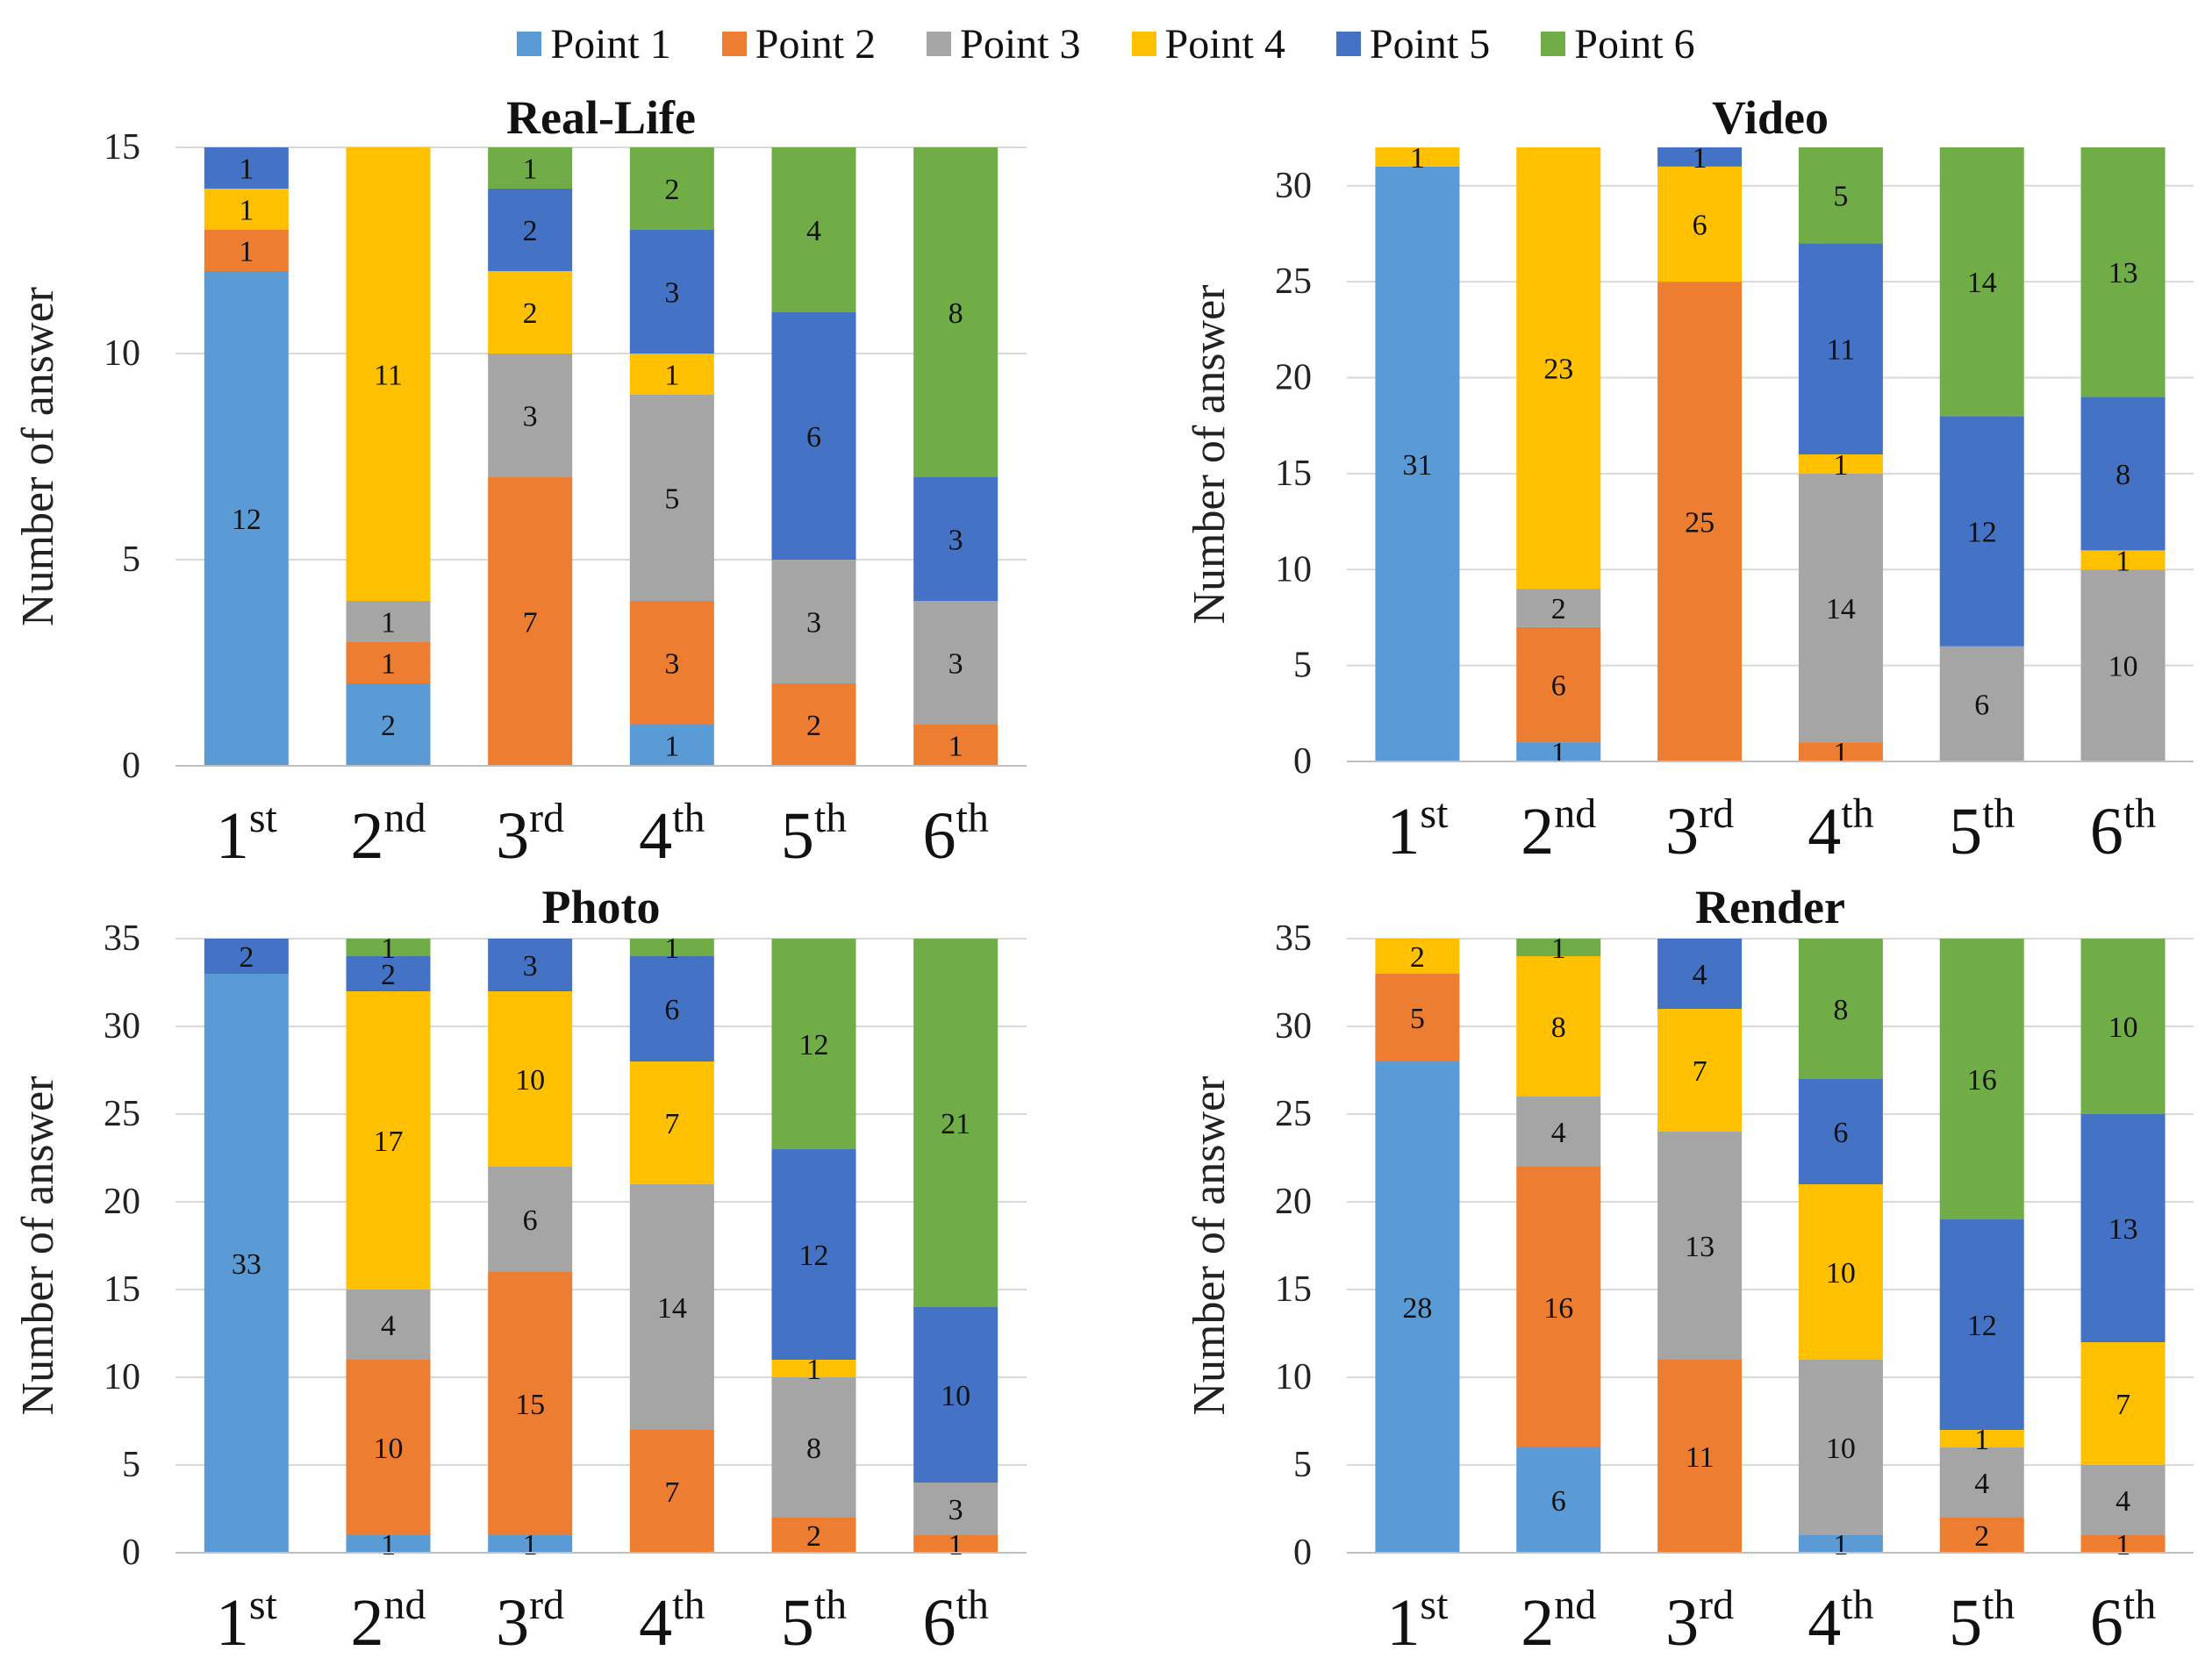 The height and width of the screenshot is (1658, 2212). I want to click on data-label: 33, so click(246, 1264).